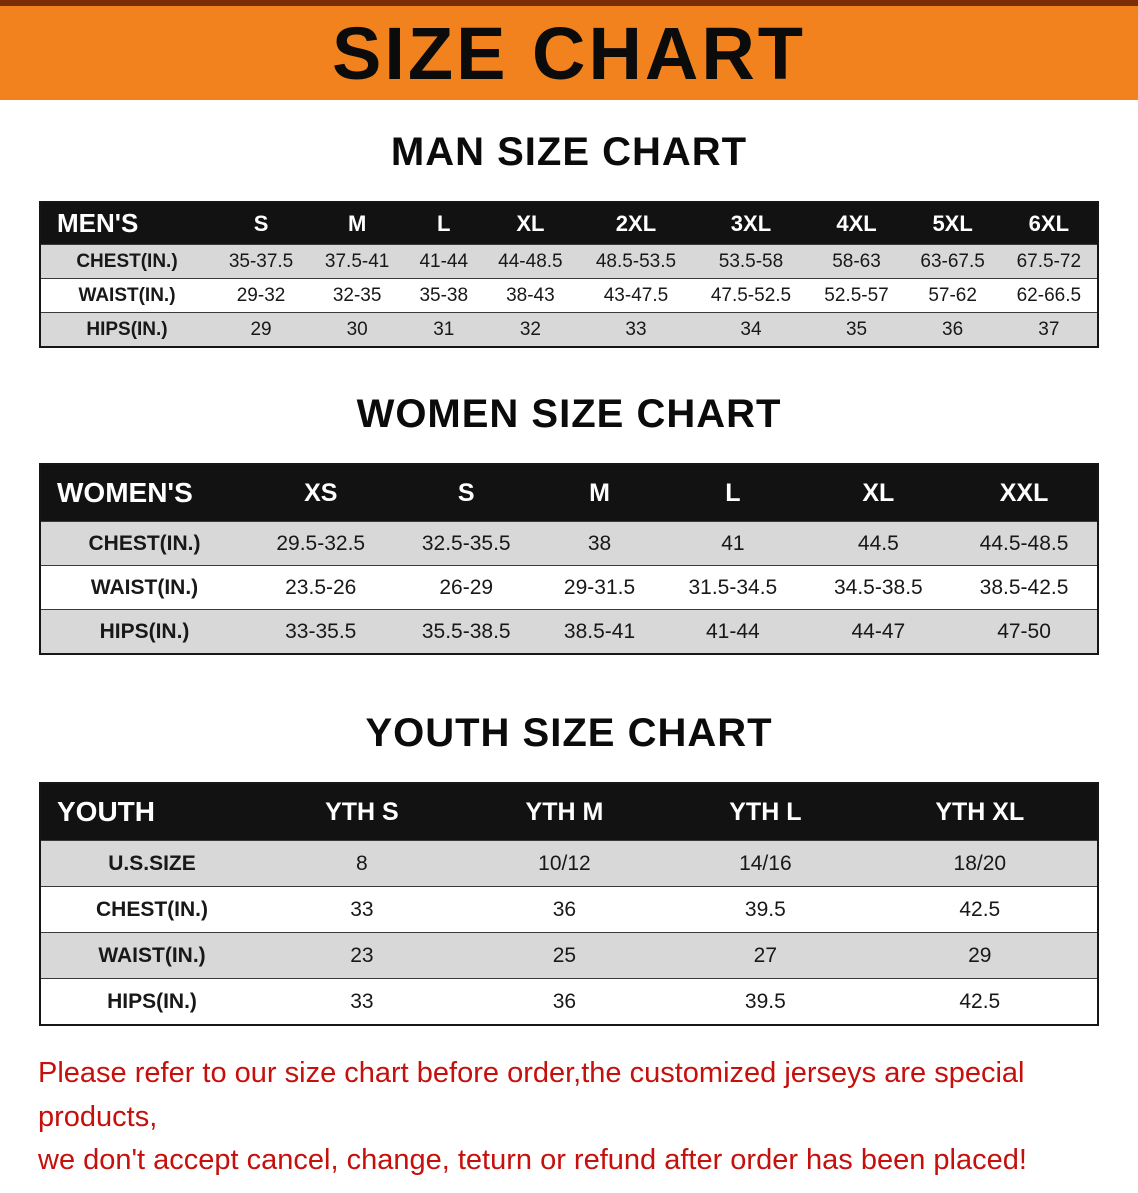  What do you see at coordinates (530, 261) in the screenshot?
I see `size-value-cell: 44-48.5` at bounding box center [530, 261].